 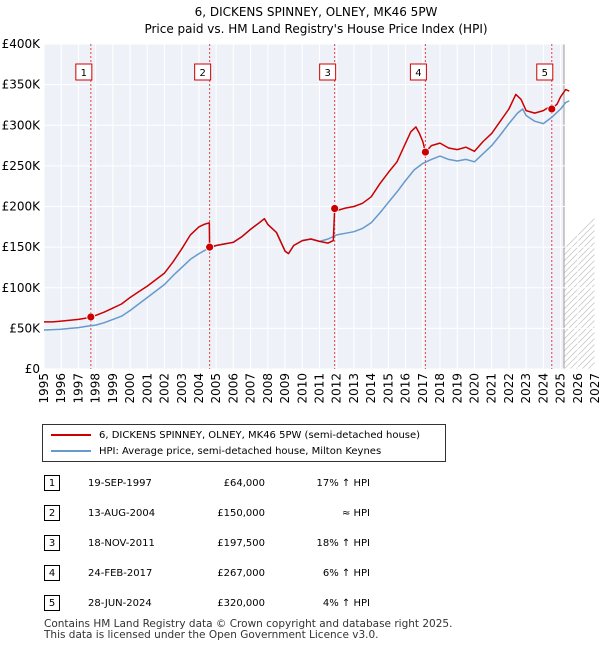 I want to click on x-tick-label: 2008, so click(x=268, y=388).